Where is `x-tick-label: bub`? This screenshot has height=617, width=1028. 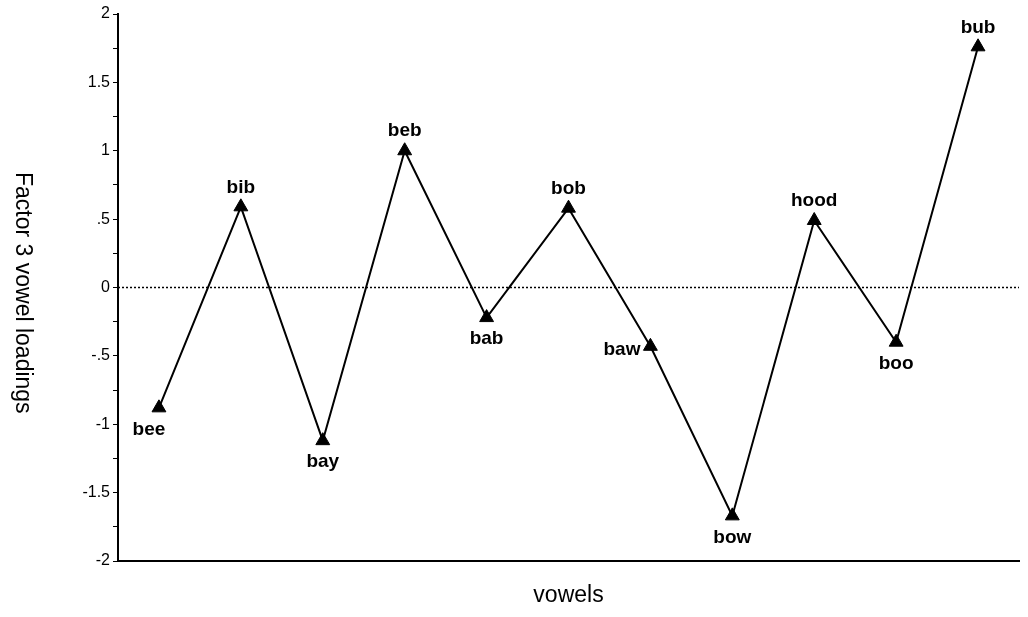
x-tick-label: bub is located at coordinates (978, 26).